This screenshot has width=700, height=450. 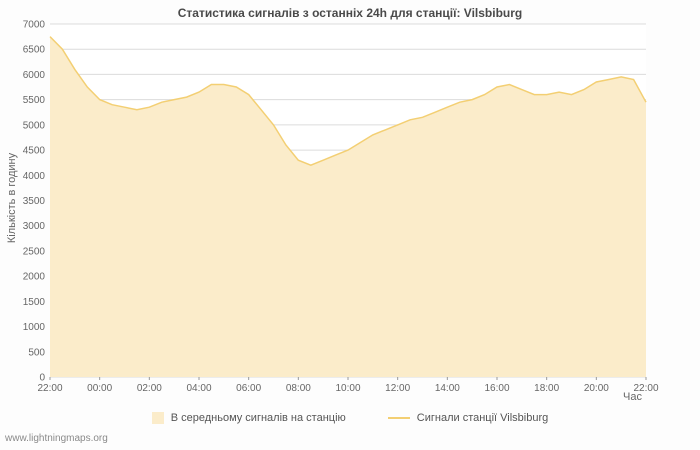 I want to click on svg-text: 16:00, so click(x=496, y=388).